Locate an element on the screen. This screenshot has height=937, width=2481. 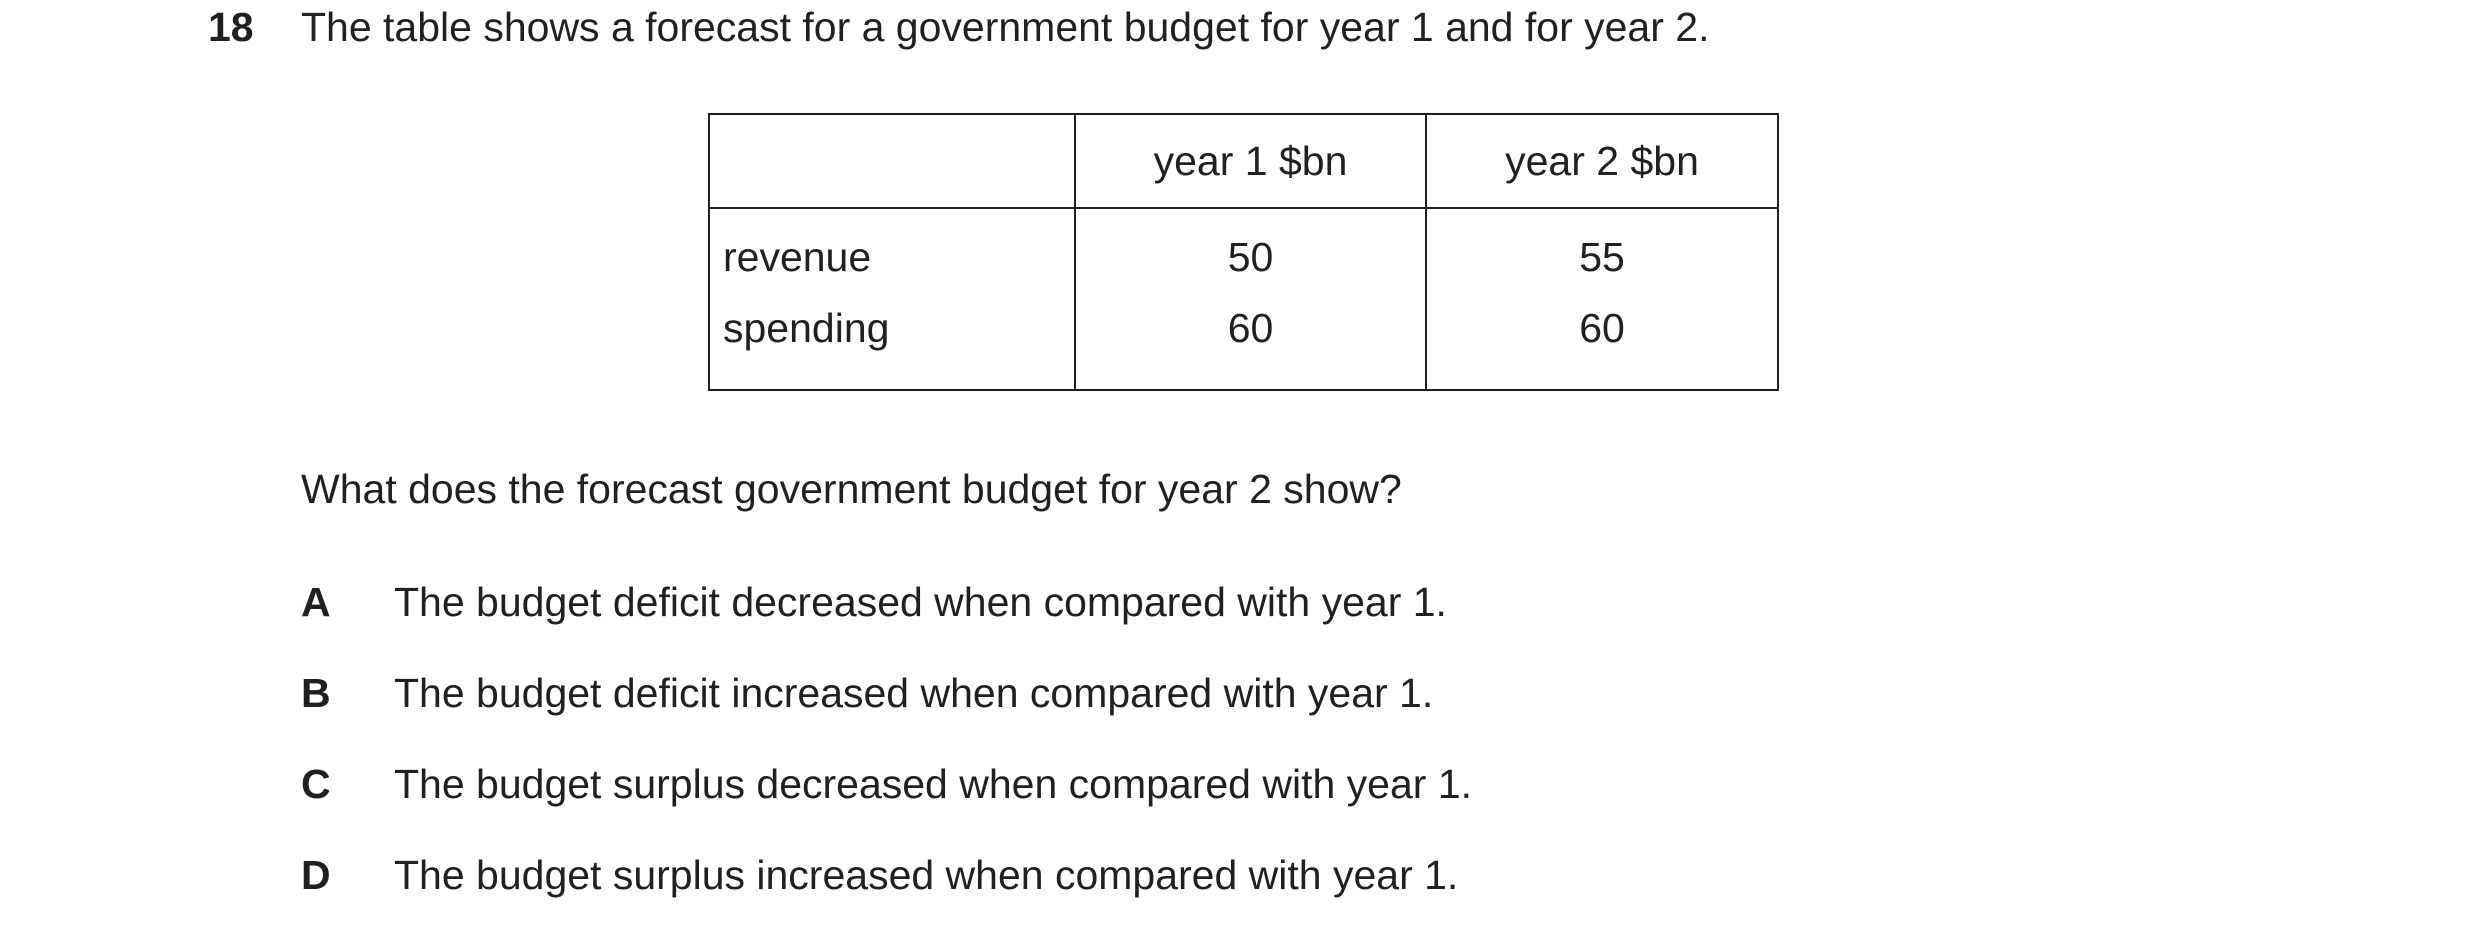
row-label-revenue: revenue is located at coordinates (892, 253).